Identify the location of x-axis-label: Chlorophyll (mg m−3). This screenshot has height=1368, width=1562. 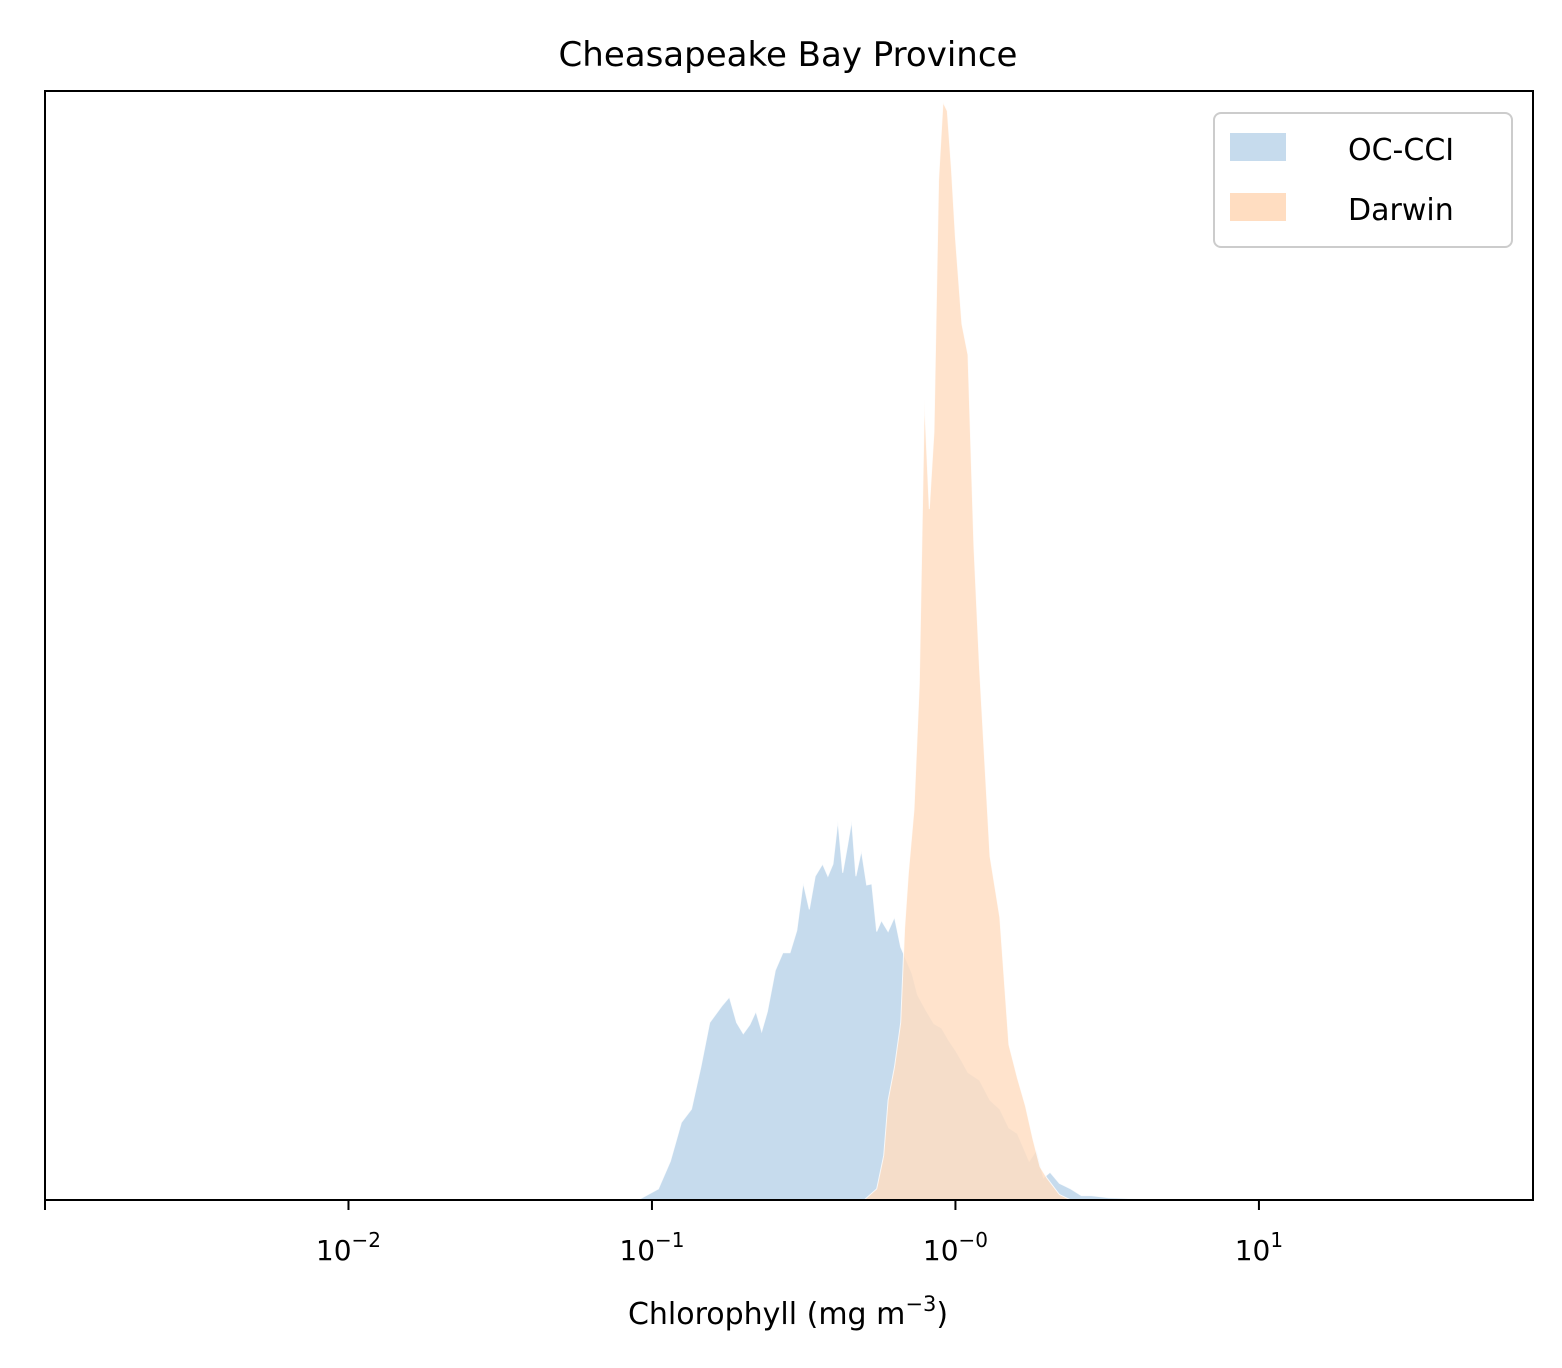
(788, 1312).